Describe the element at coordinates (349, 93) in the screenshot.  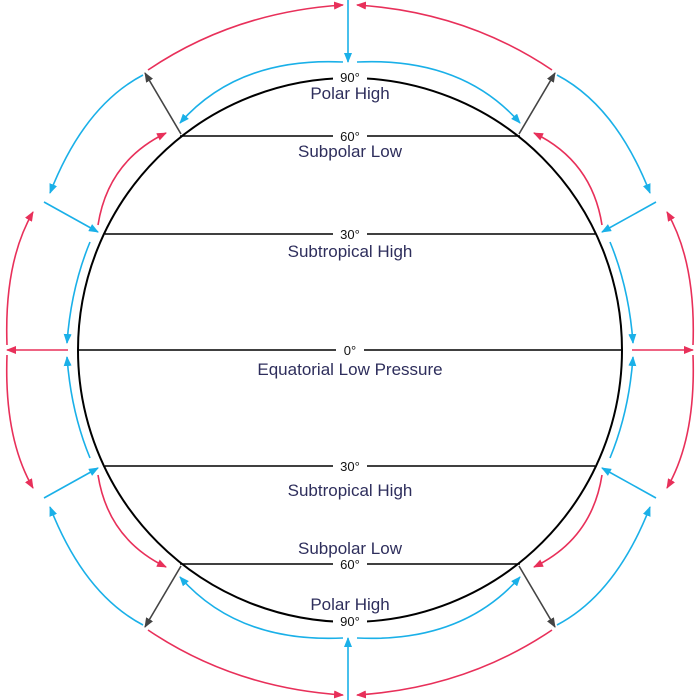
I see `zone-label-north-polar-high: Polar High` at that location.